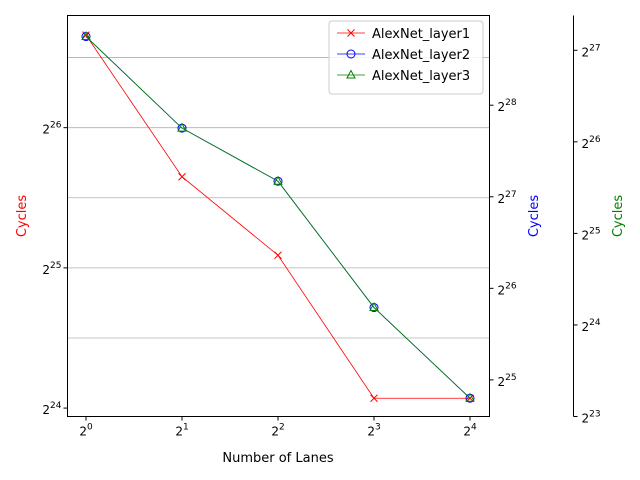 The width and height of the screenshot is (640, 480). What do you see at coordinates (51, 269) in the screenshot?
I see `y-tick-label-left: 225` at bounding box center [51, 269].